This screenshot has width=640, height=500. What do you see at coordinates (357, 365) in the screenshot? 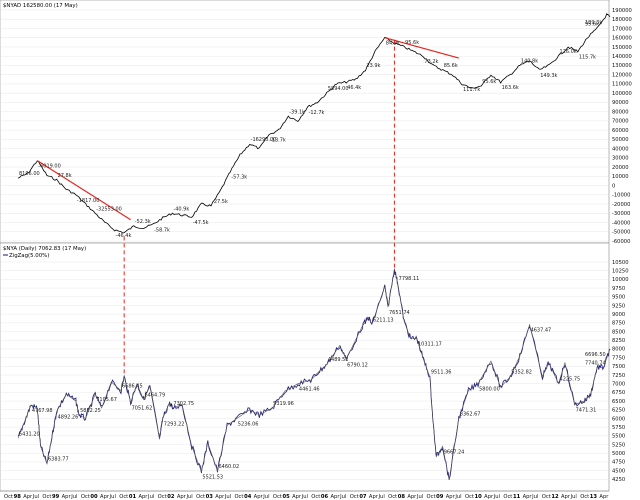
I see `bottom-annotation: 6790.12` at bounding box center [357, 365].